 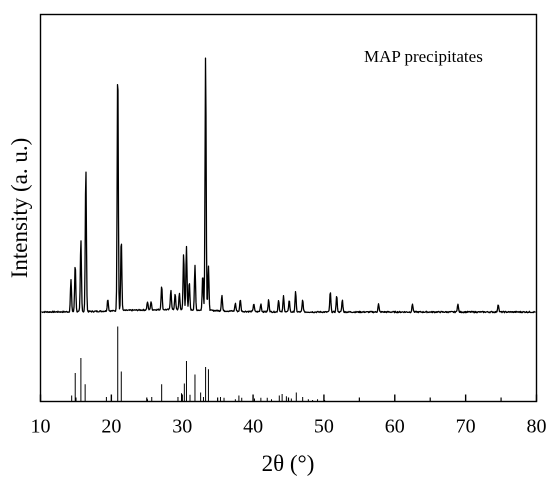 I want to click on x-axis-label: 2θ (°), so click(x=288, y=463).